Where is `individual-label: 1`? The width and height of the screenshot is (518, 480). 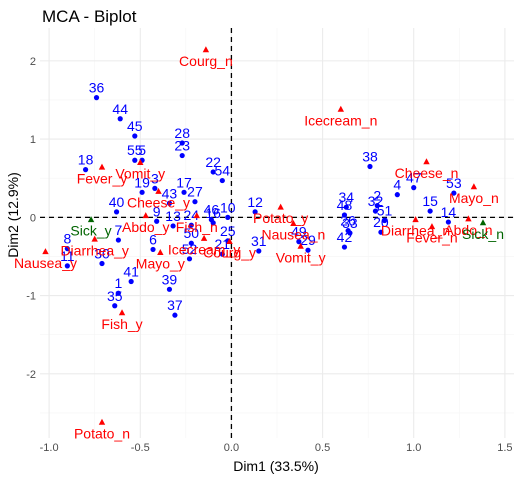
individual-label: 1 is located at coordinates (118, 283).